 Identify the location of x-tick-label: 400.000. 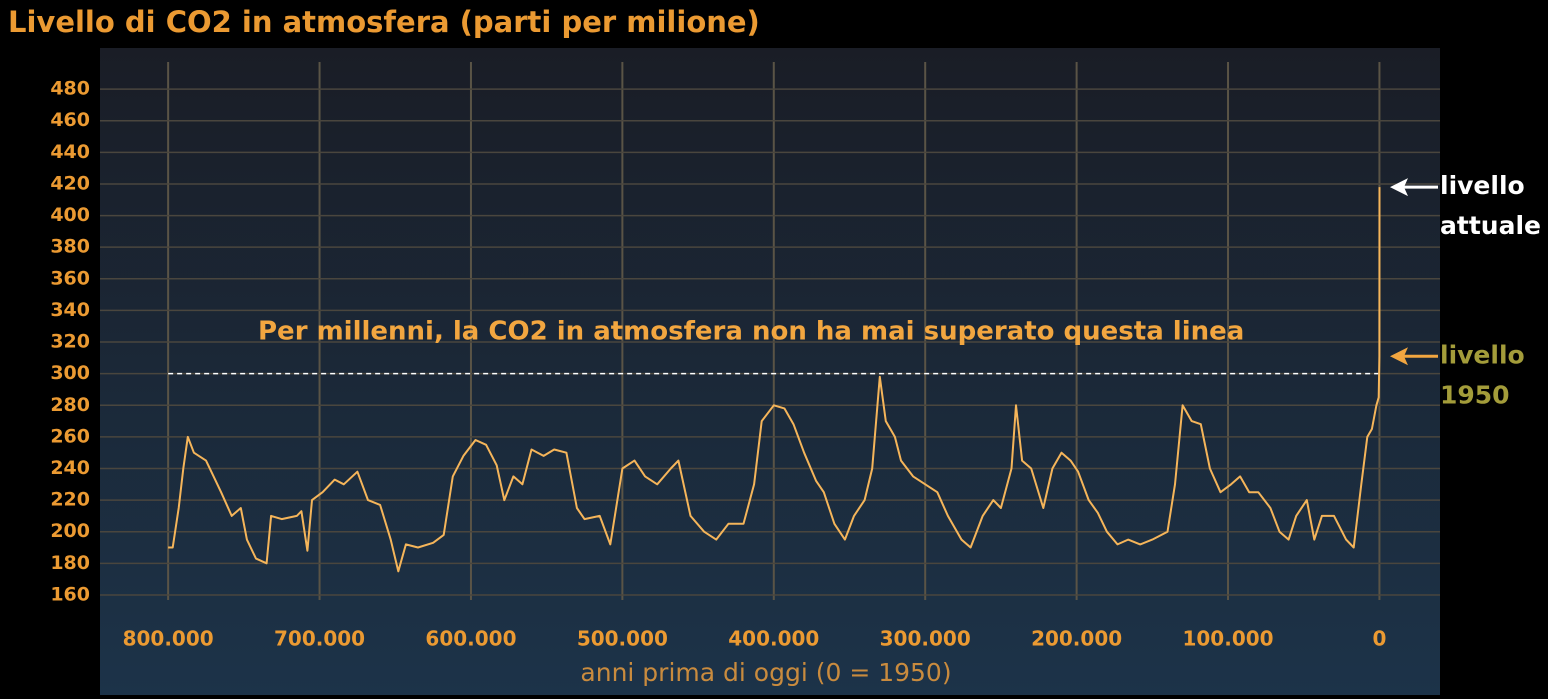
(773, 639).